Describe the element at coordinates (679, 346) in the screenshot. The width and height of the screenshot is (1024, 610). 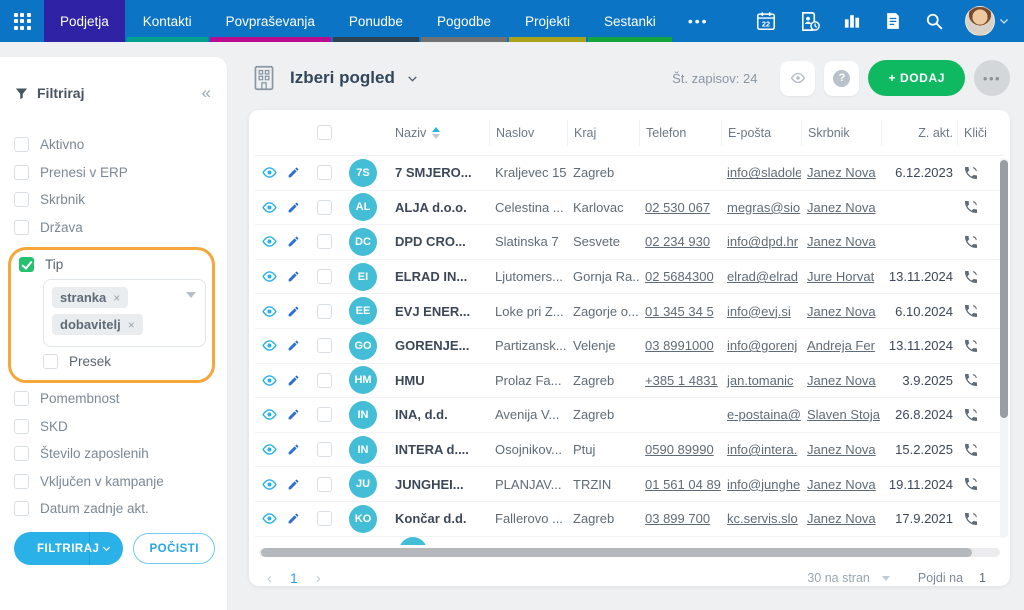
I see `cell-telefon: 03 8991000` at that location.